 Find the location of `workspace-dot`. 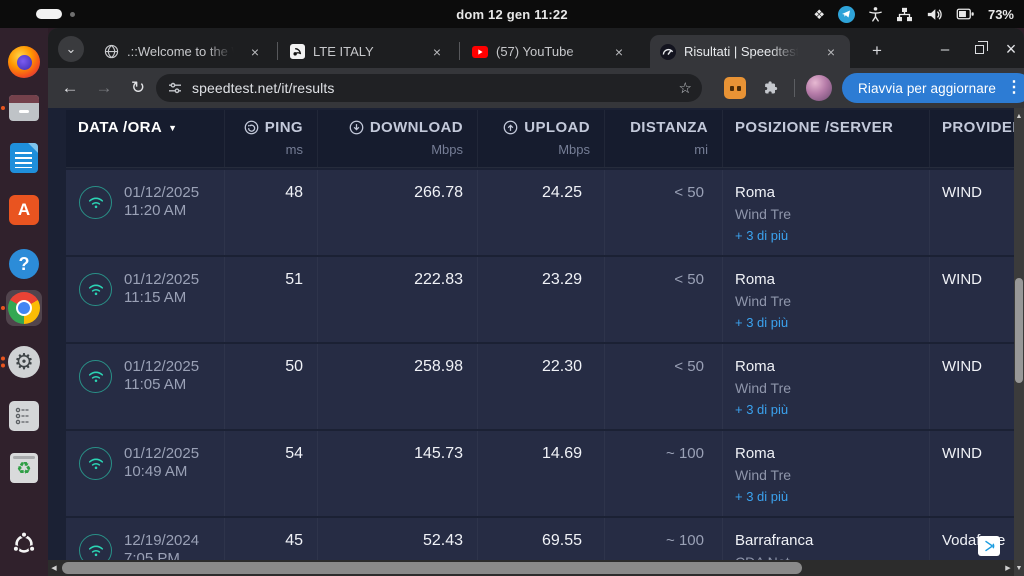

workspace-dot is located at coordinates (72, 14).